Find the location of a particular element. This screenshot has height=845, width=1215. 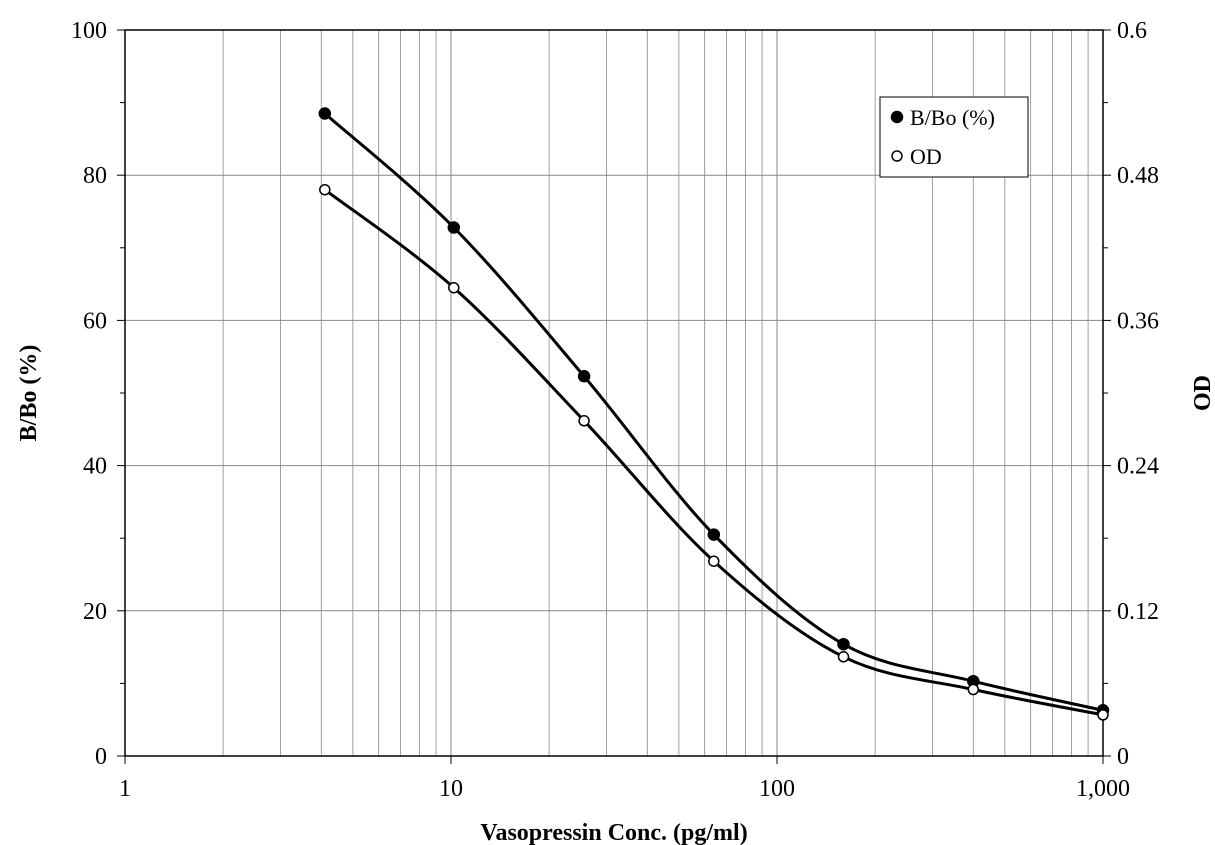

y-right-tick-label: 0.48 is located at coordinates (1138, 176).